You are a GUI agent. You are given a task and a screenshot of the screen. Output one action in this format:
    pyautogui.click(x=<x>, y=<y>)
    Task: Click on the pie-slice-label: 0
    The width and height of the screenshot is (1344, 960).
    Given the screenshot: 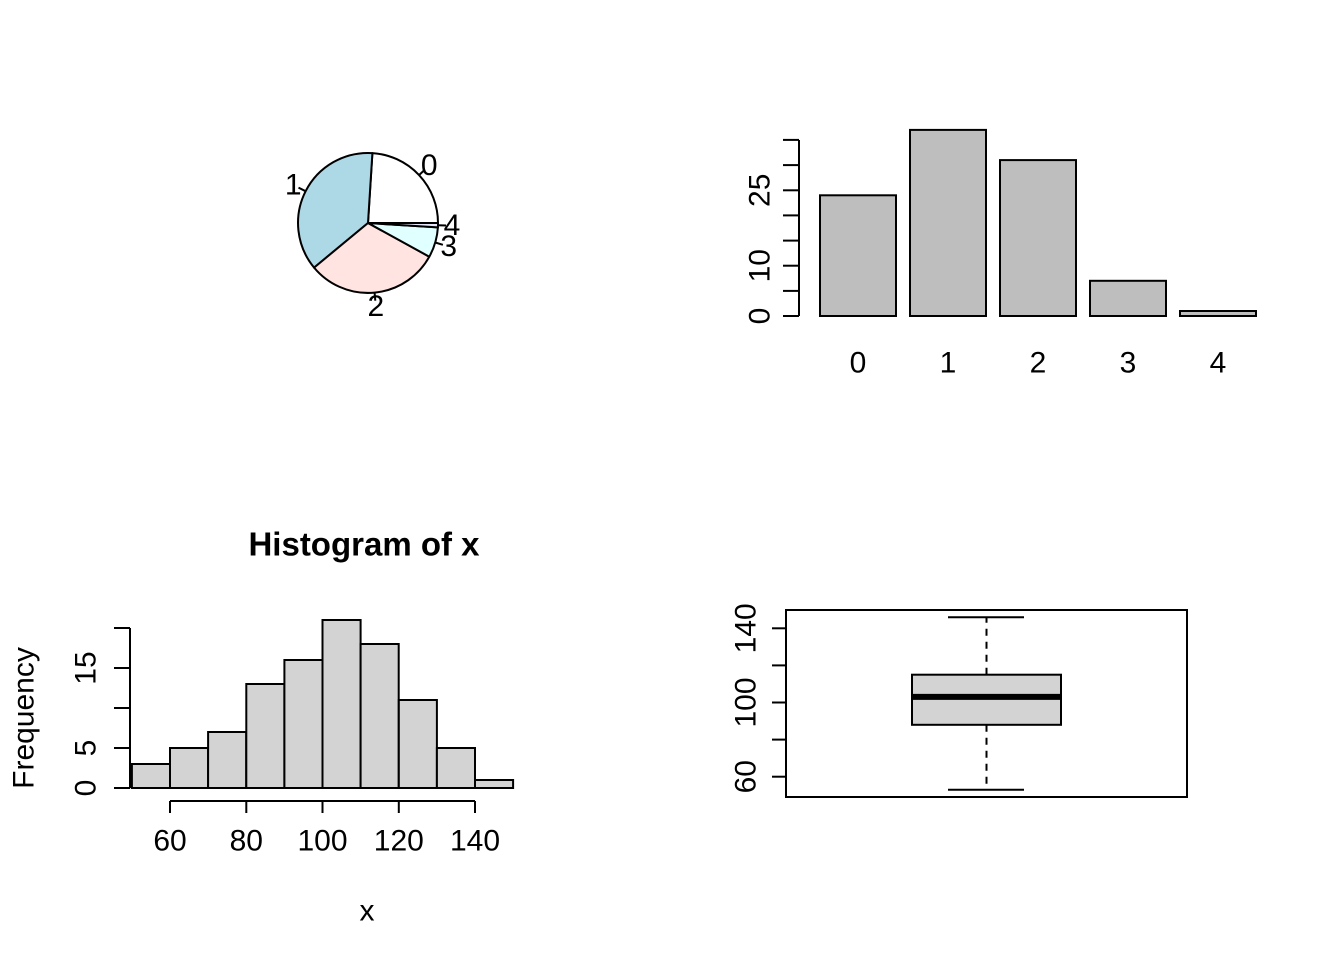 What is the action you would take?
    pyautogui.click(x=429, y=165)
    